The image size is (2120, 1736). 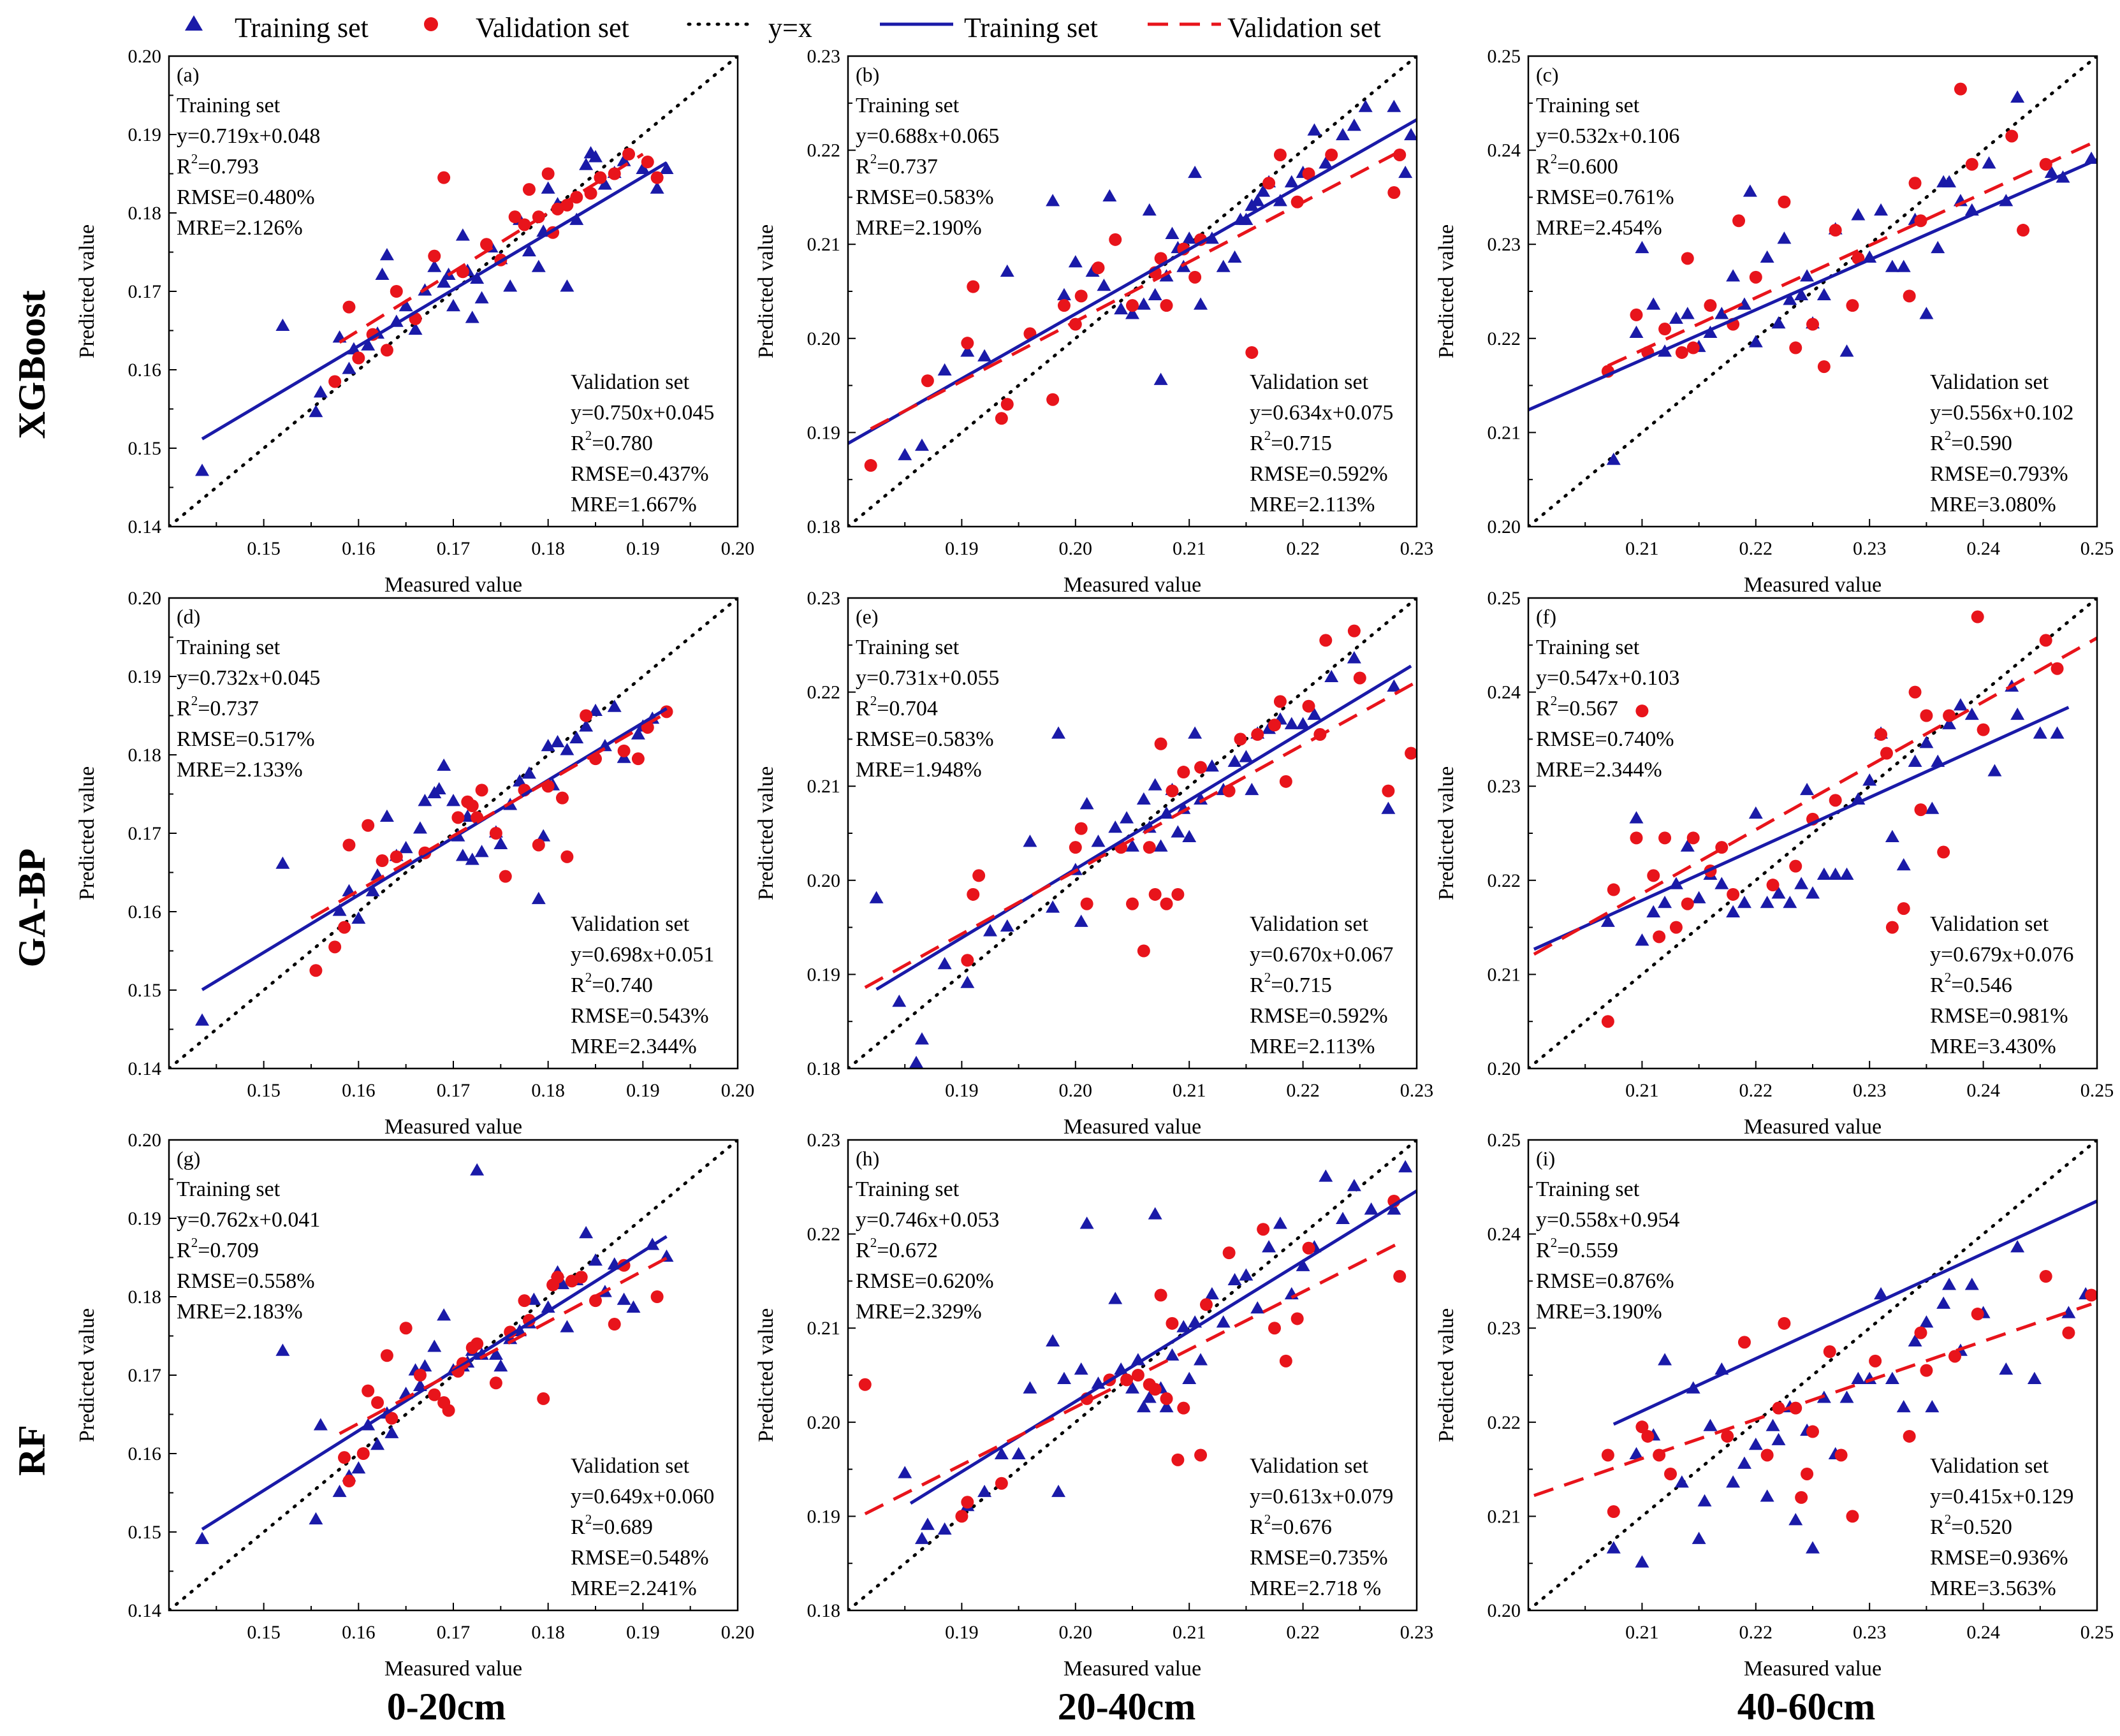 What do you see at coordinates (634, 1588) in the screenshot?
I see `validation-stats-line: MRE=2.241%` at bounding box center [634, 1588].